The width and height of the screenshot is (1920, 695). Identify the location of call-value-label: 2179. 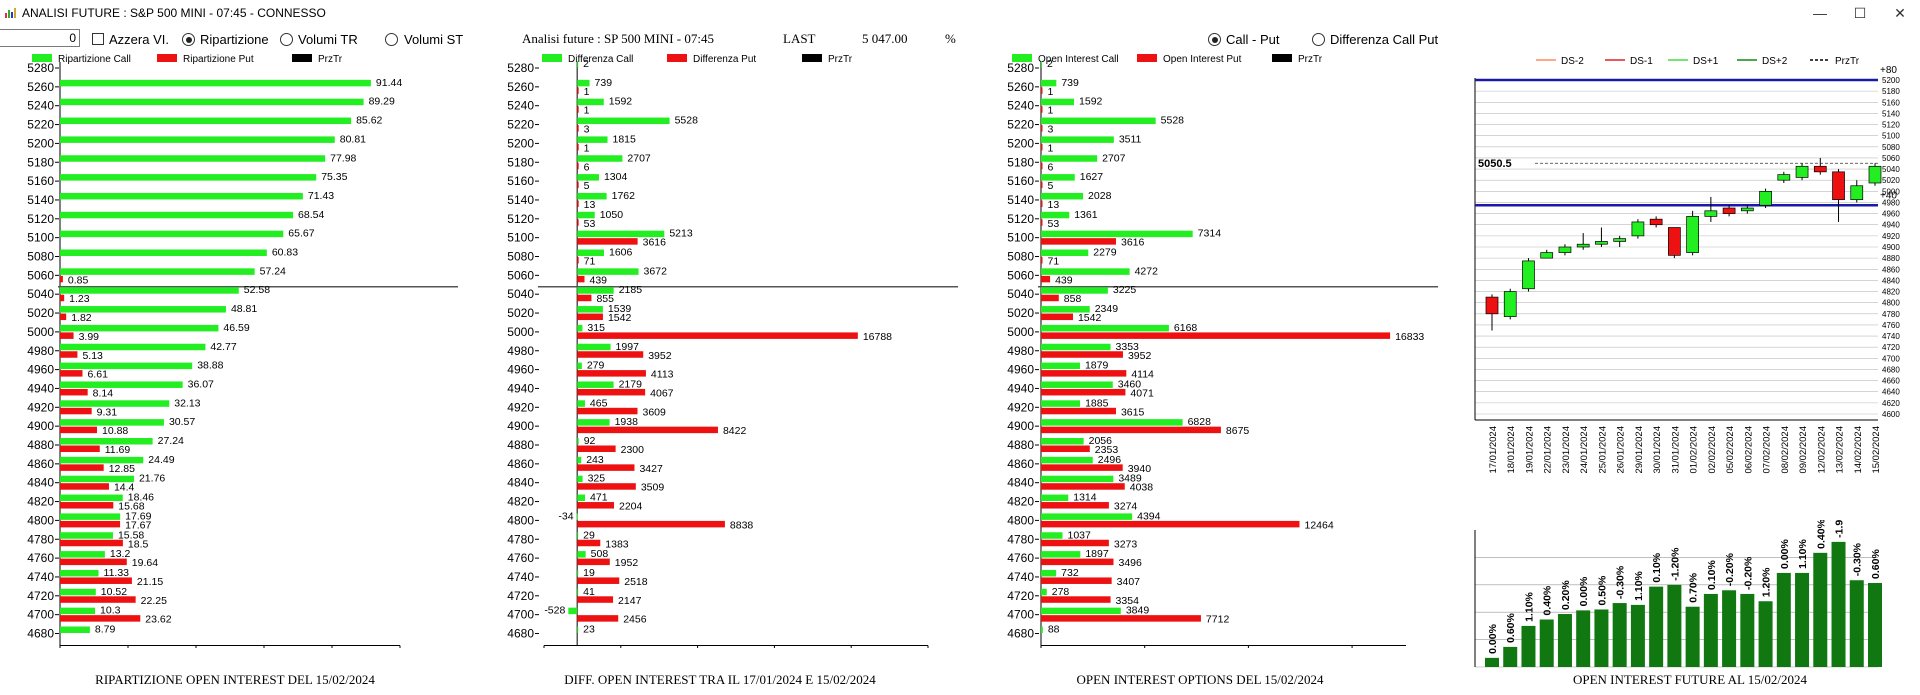
(631, 384).